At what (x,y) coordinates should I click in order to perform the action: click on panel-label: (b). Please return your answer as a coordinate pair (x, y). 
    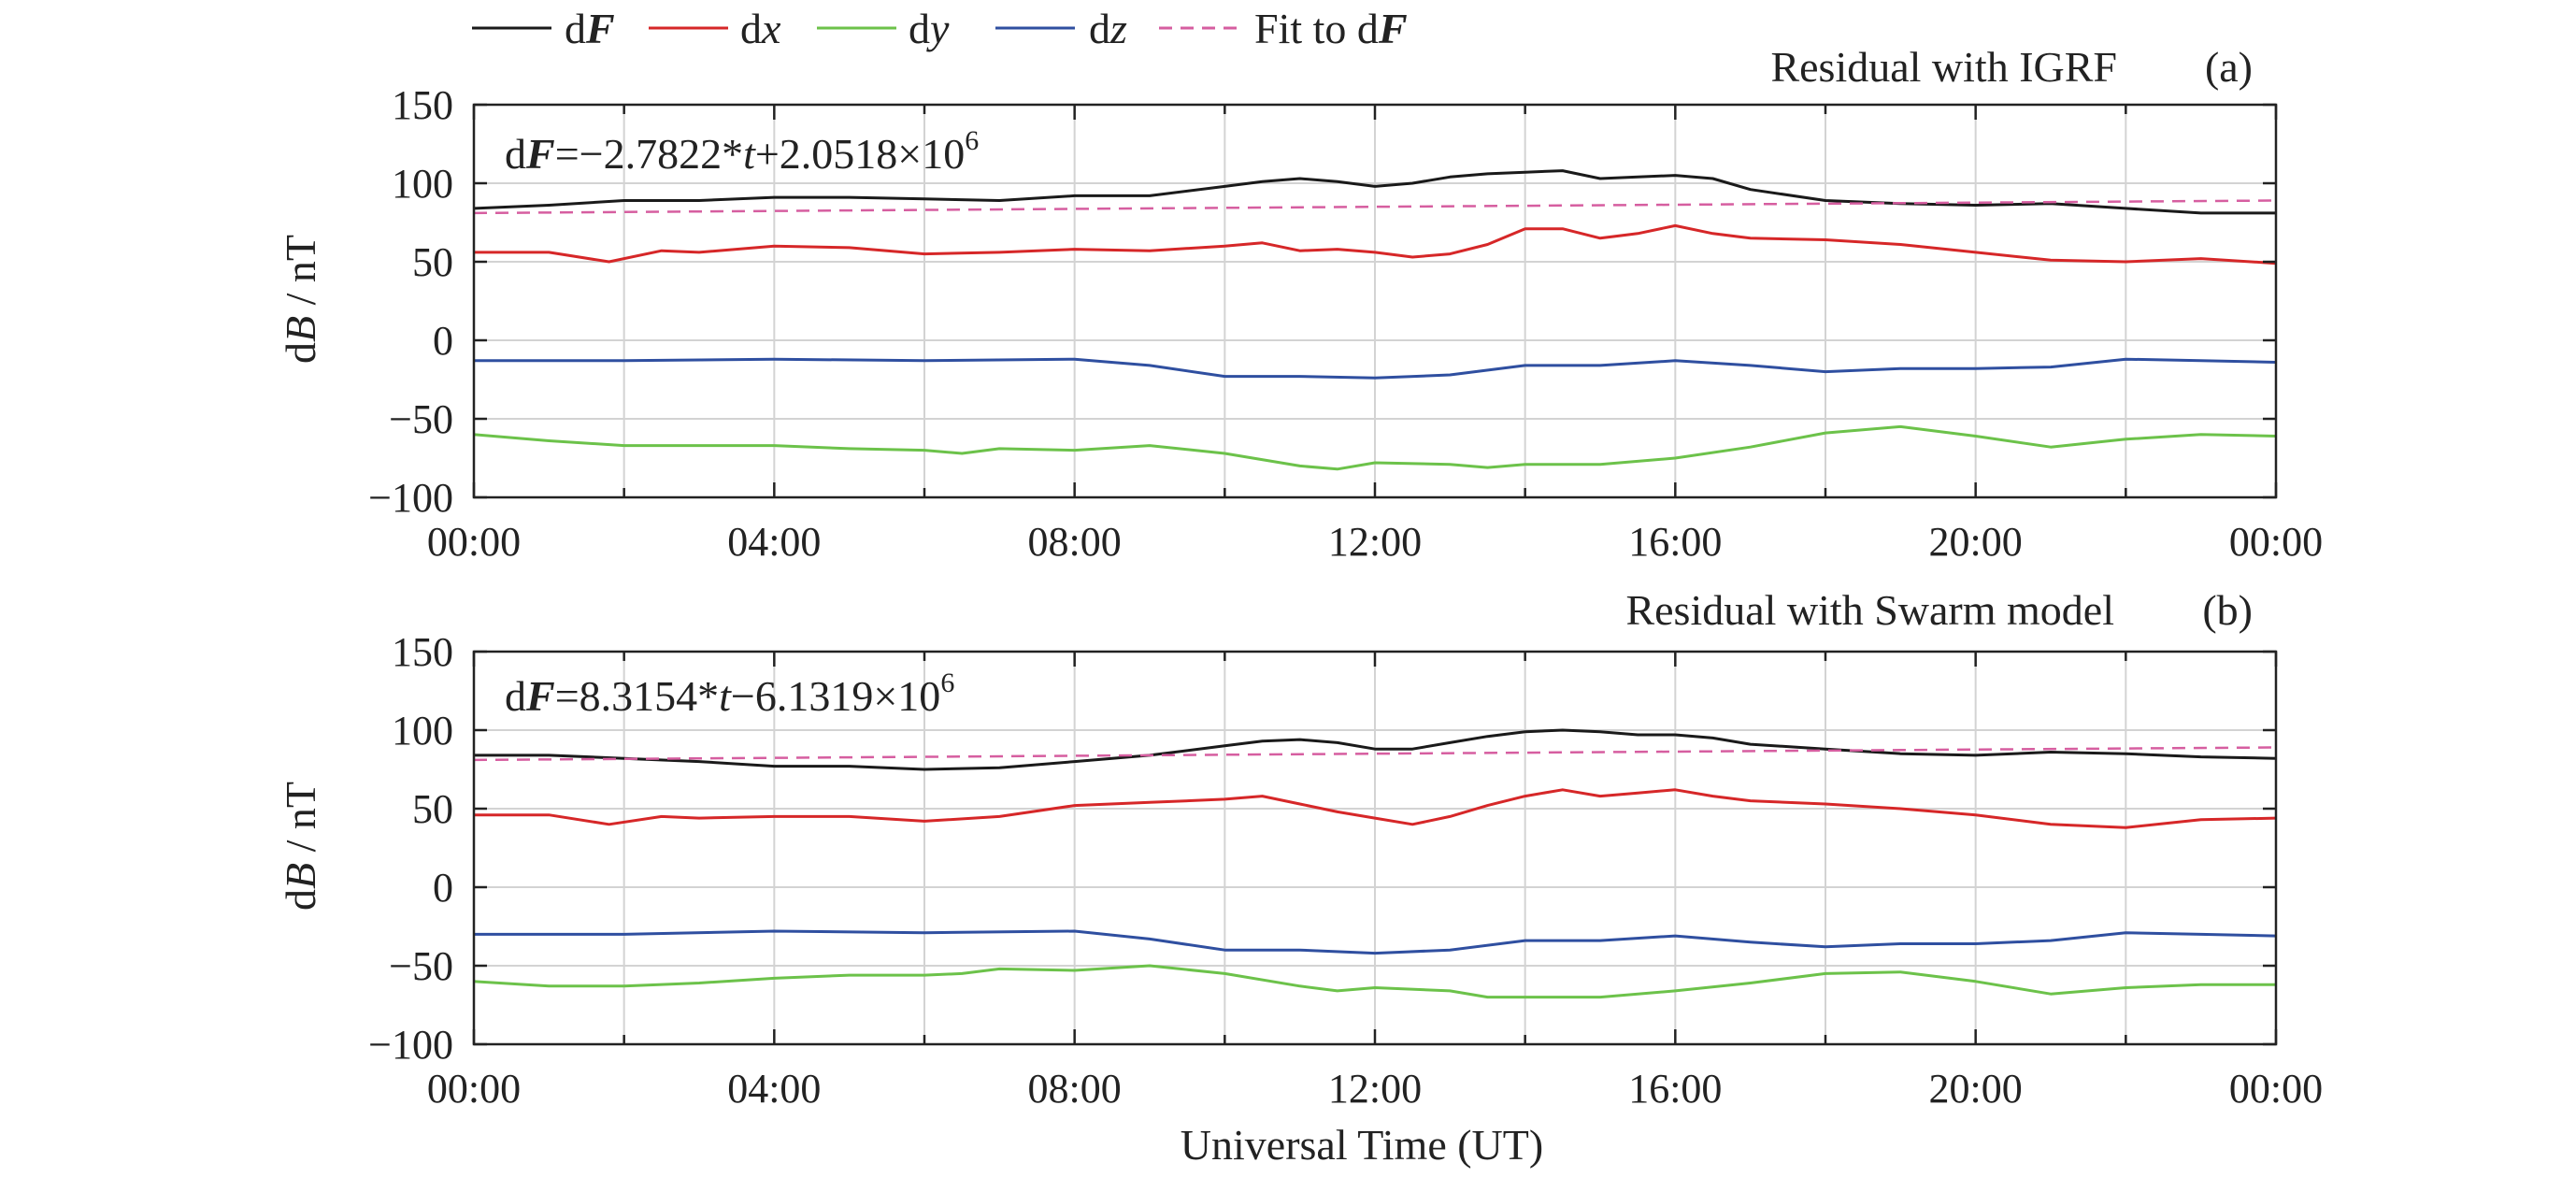
    Looking at the image, I should click on (2227, 610).